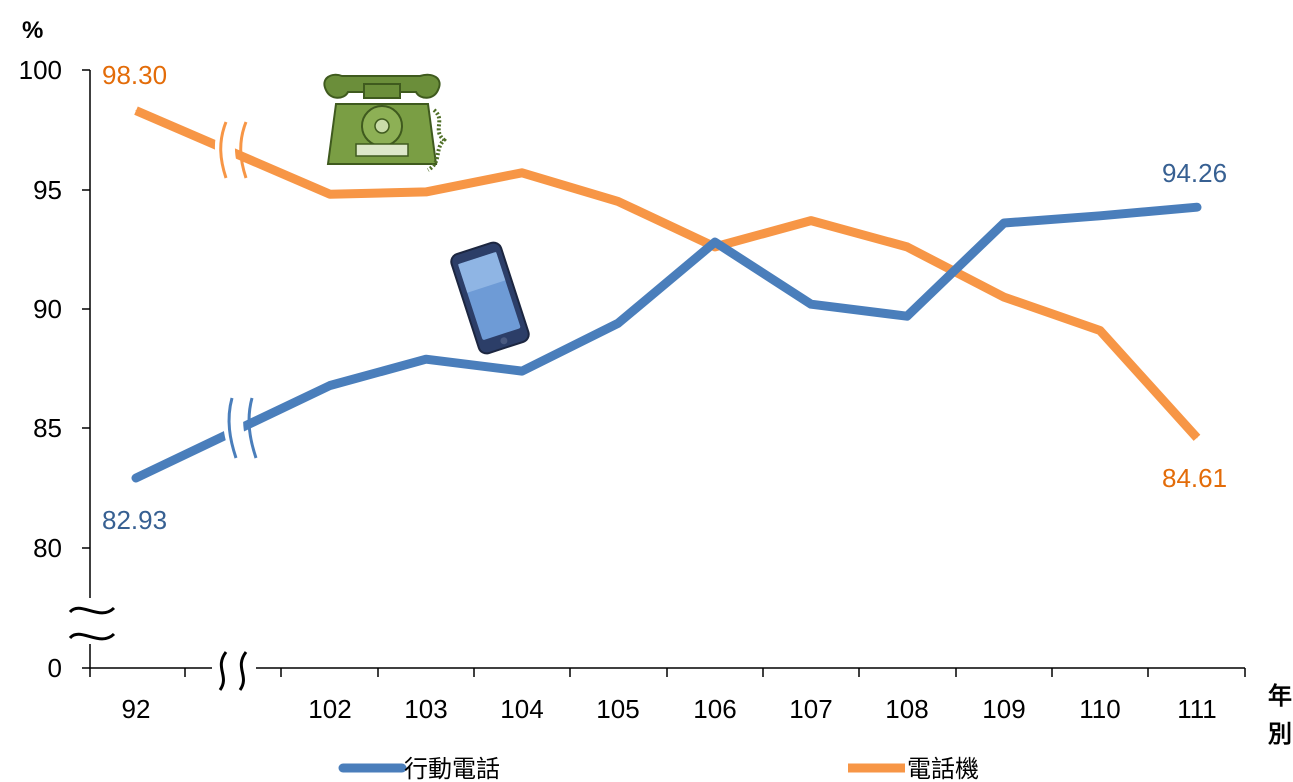  I want to click on legend-item-phone: 行動電話, so click(419, 768).